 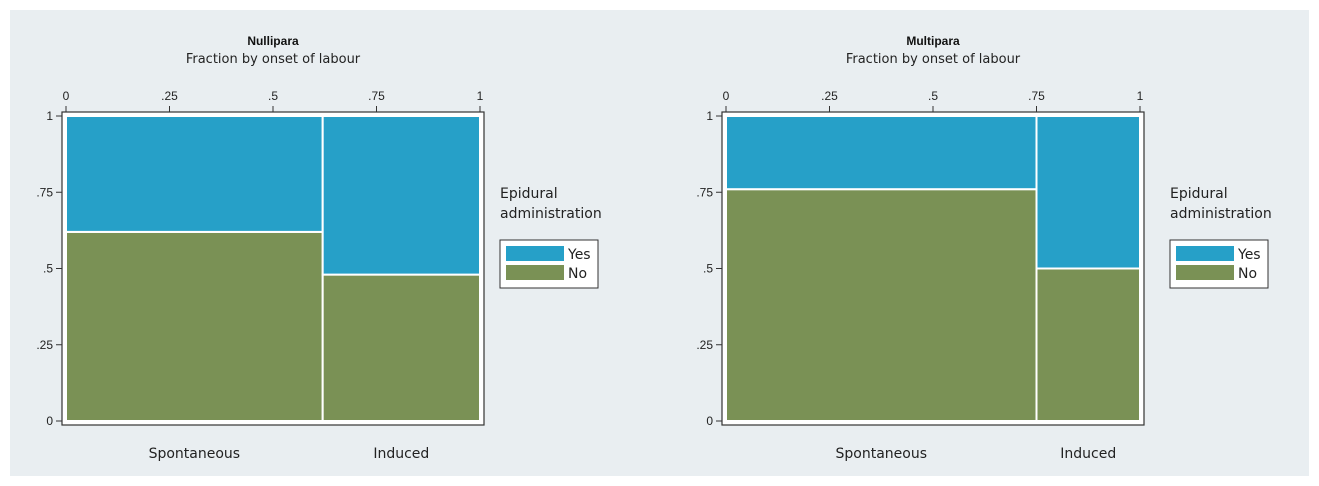 What do you see at coordinates (933, 41) in the screenshot?
I see `chart-title: Multipara` at bounding box center [933, 41].